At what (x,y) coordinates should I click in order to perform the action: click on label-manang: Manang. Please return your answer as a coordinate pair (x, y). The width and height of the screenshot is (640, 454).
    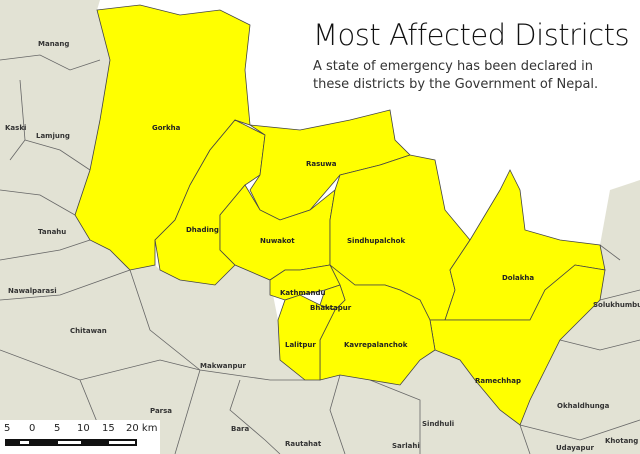
    Looking at the image, I should click on (53, 44).